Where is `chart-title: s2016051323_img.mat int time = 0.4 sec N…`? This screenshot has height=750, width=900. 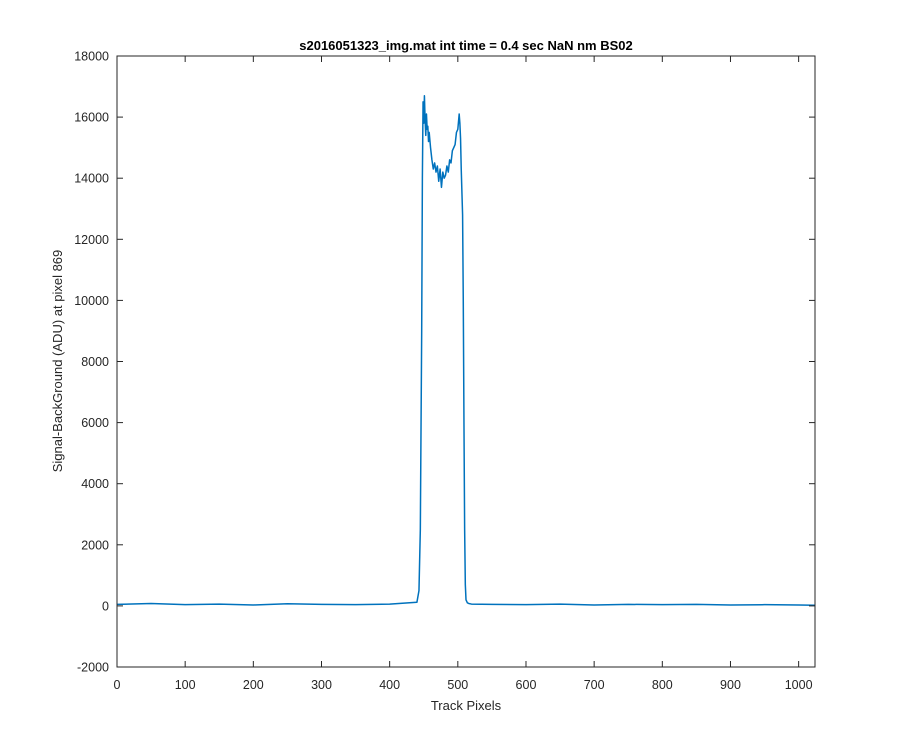 chart-title: s2016051323_img.mat int time = 0.4 sec N… is located at coordinates (466, 45).